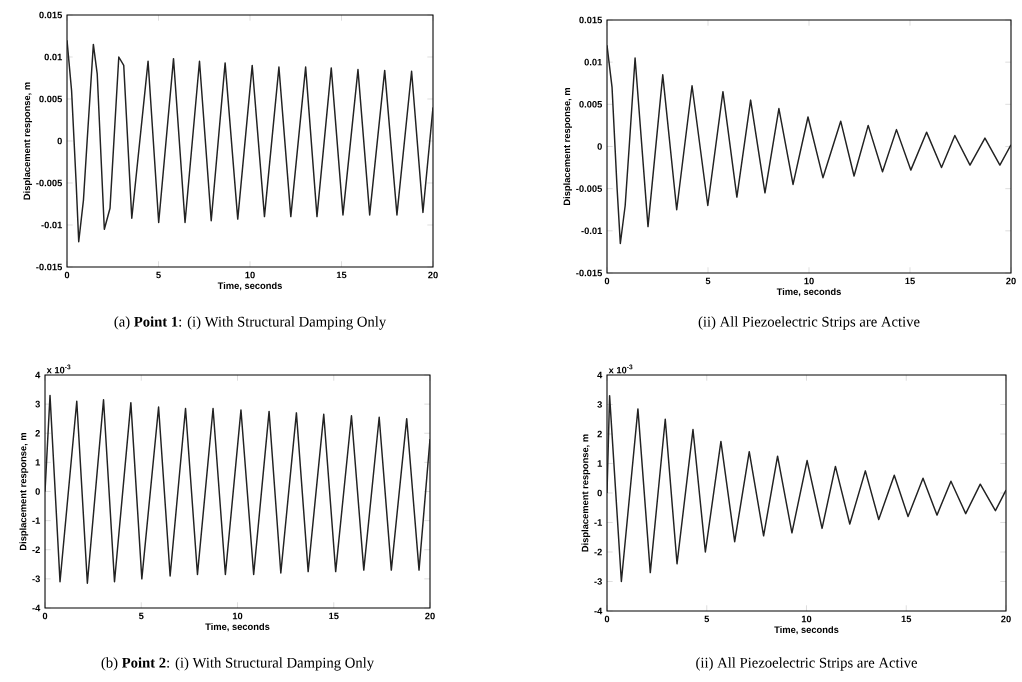 Image resolution: width=1022 pixels, height=682 pixels. I want to click on text: (b) Point 2: (i) With Structural Damping Only, so click(238, 664).